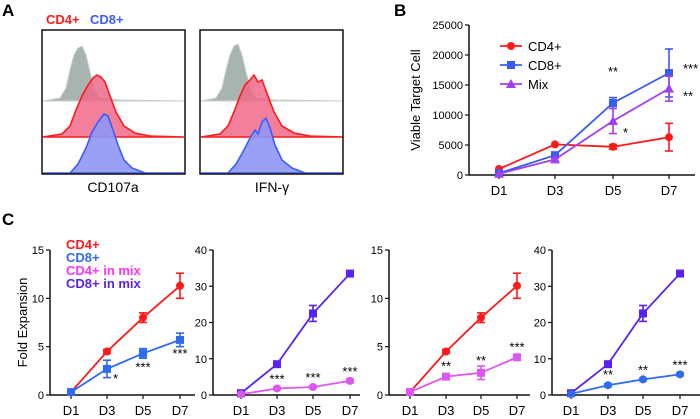 The image size is (700, 419). Describe the element at coordinates (447, 56) in the screenshot. I see `y-tick-label: 20000` at that location.